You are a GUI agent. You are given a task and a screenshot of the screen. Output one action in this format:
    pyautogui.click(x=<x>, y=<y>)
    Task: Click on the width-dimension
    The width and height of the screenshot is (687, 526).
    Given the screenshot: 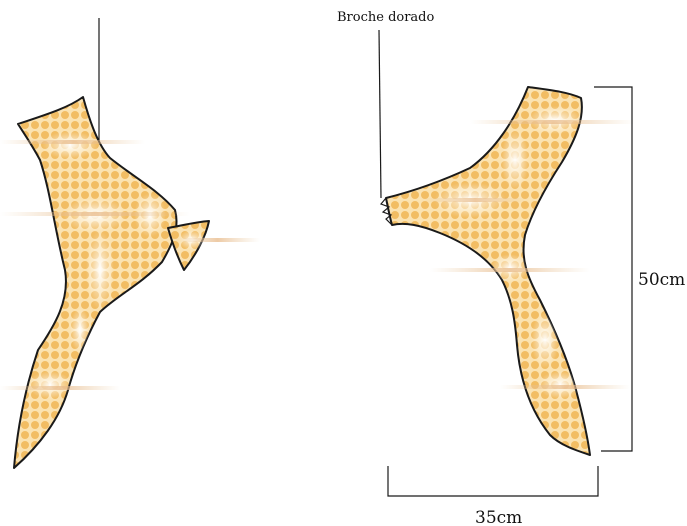 What is the action you would take?
    pyautogui.click(x=493, y=481)
    